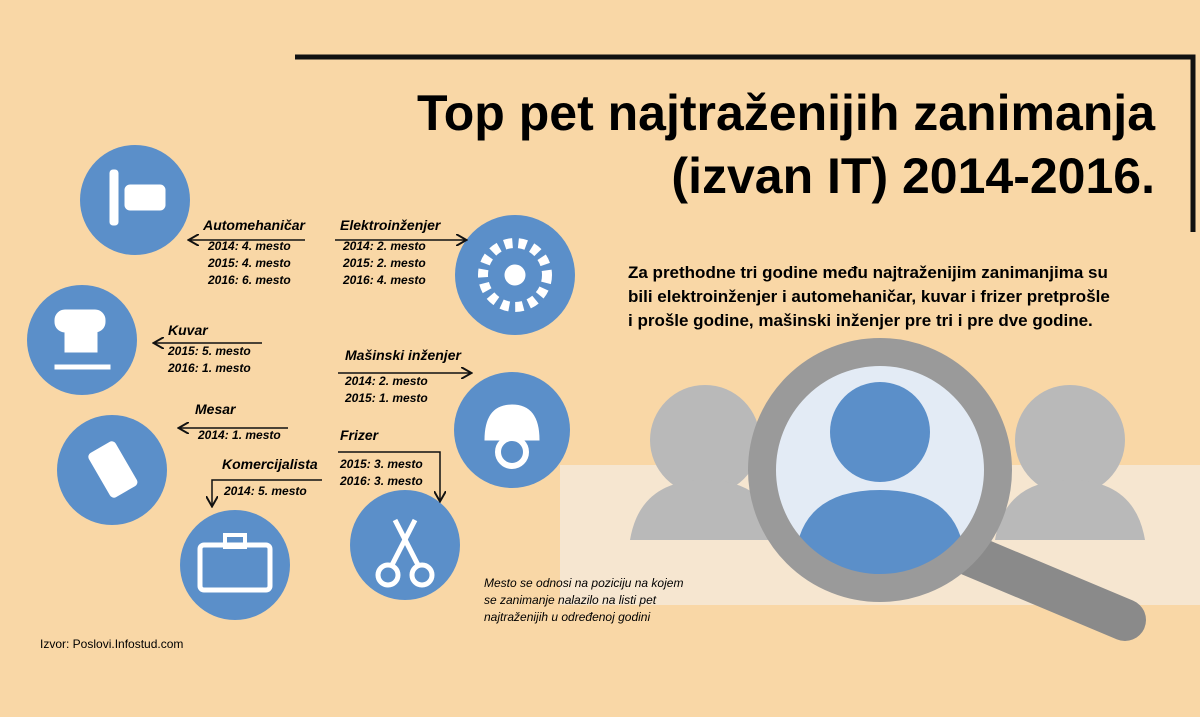  I want to click on profession-entry: 2014: 1. mesto, so click(239, 435).